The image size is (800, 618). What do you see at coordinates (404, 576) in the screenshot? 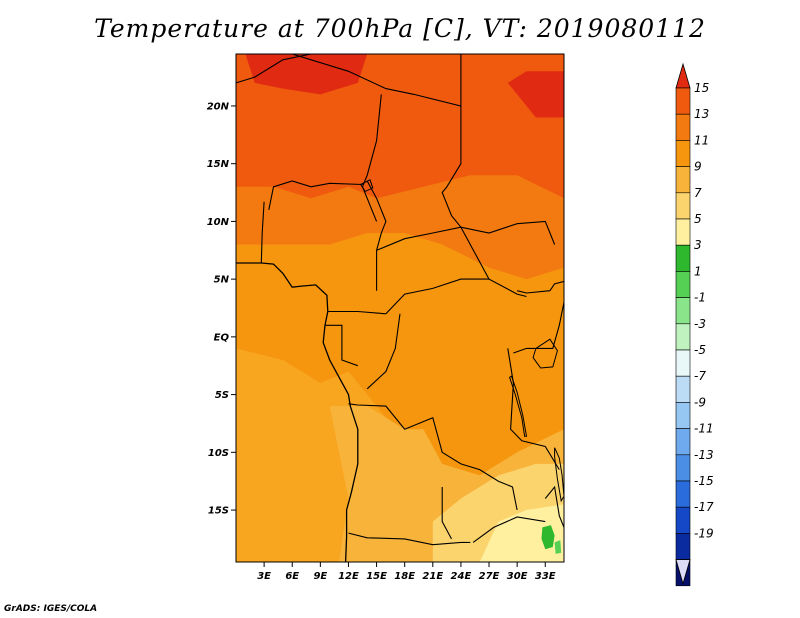
I see `x-tick-label: 18E` at bounding box center [404, 576].